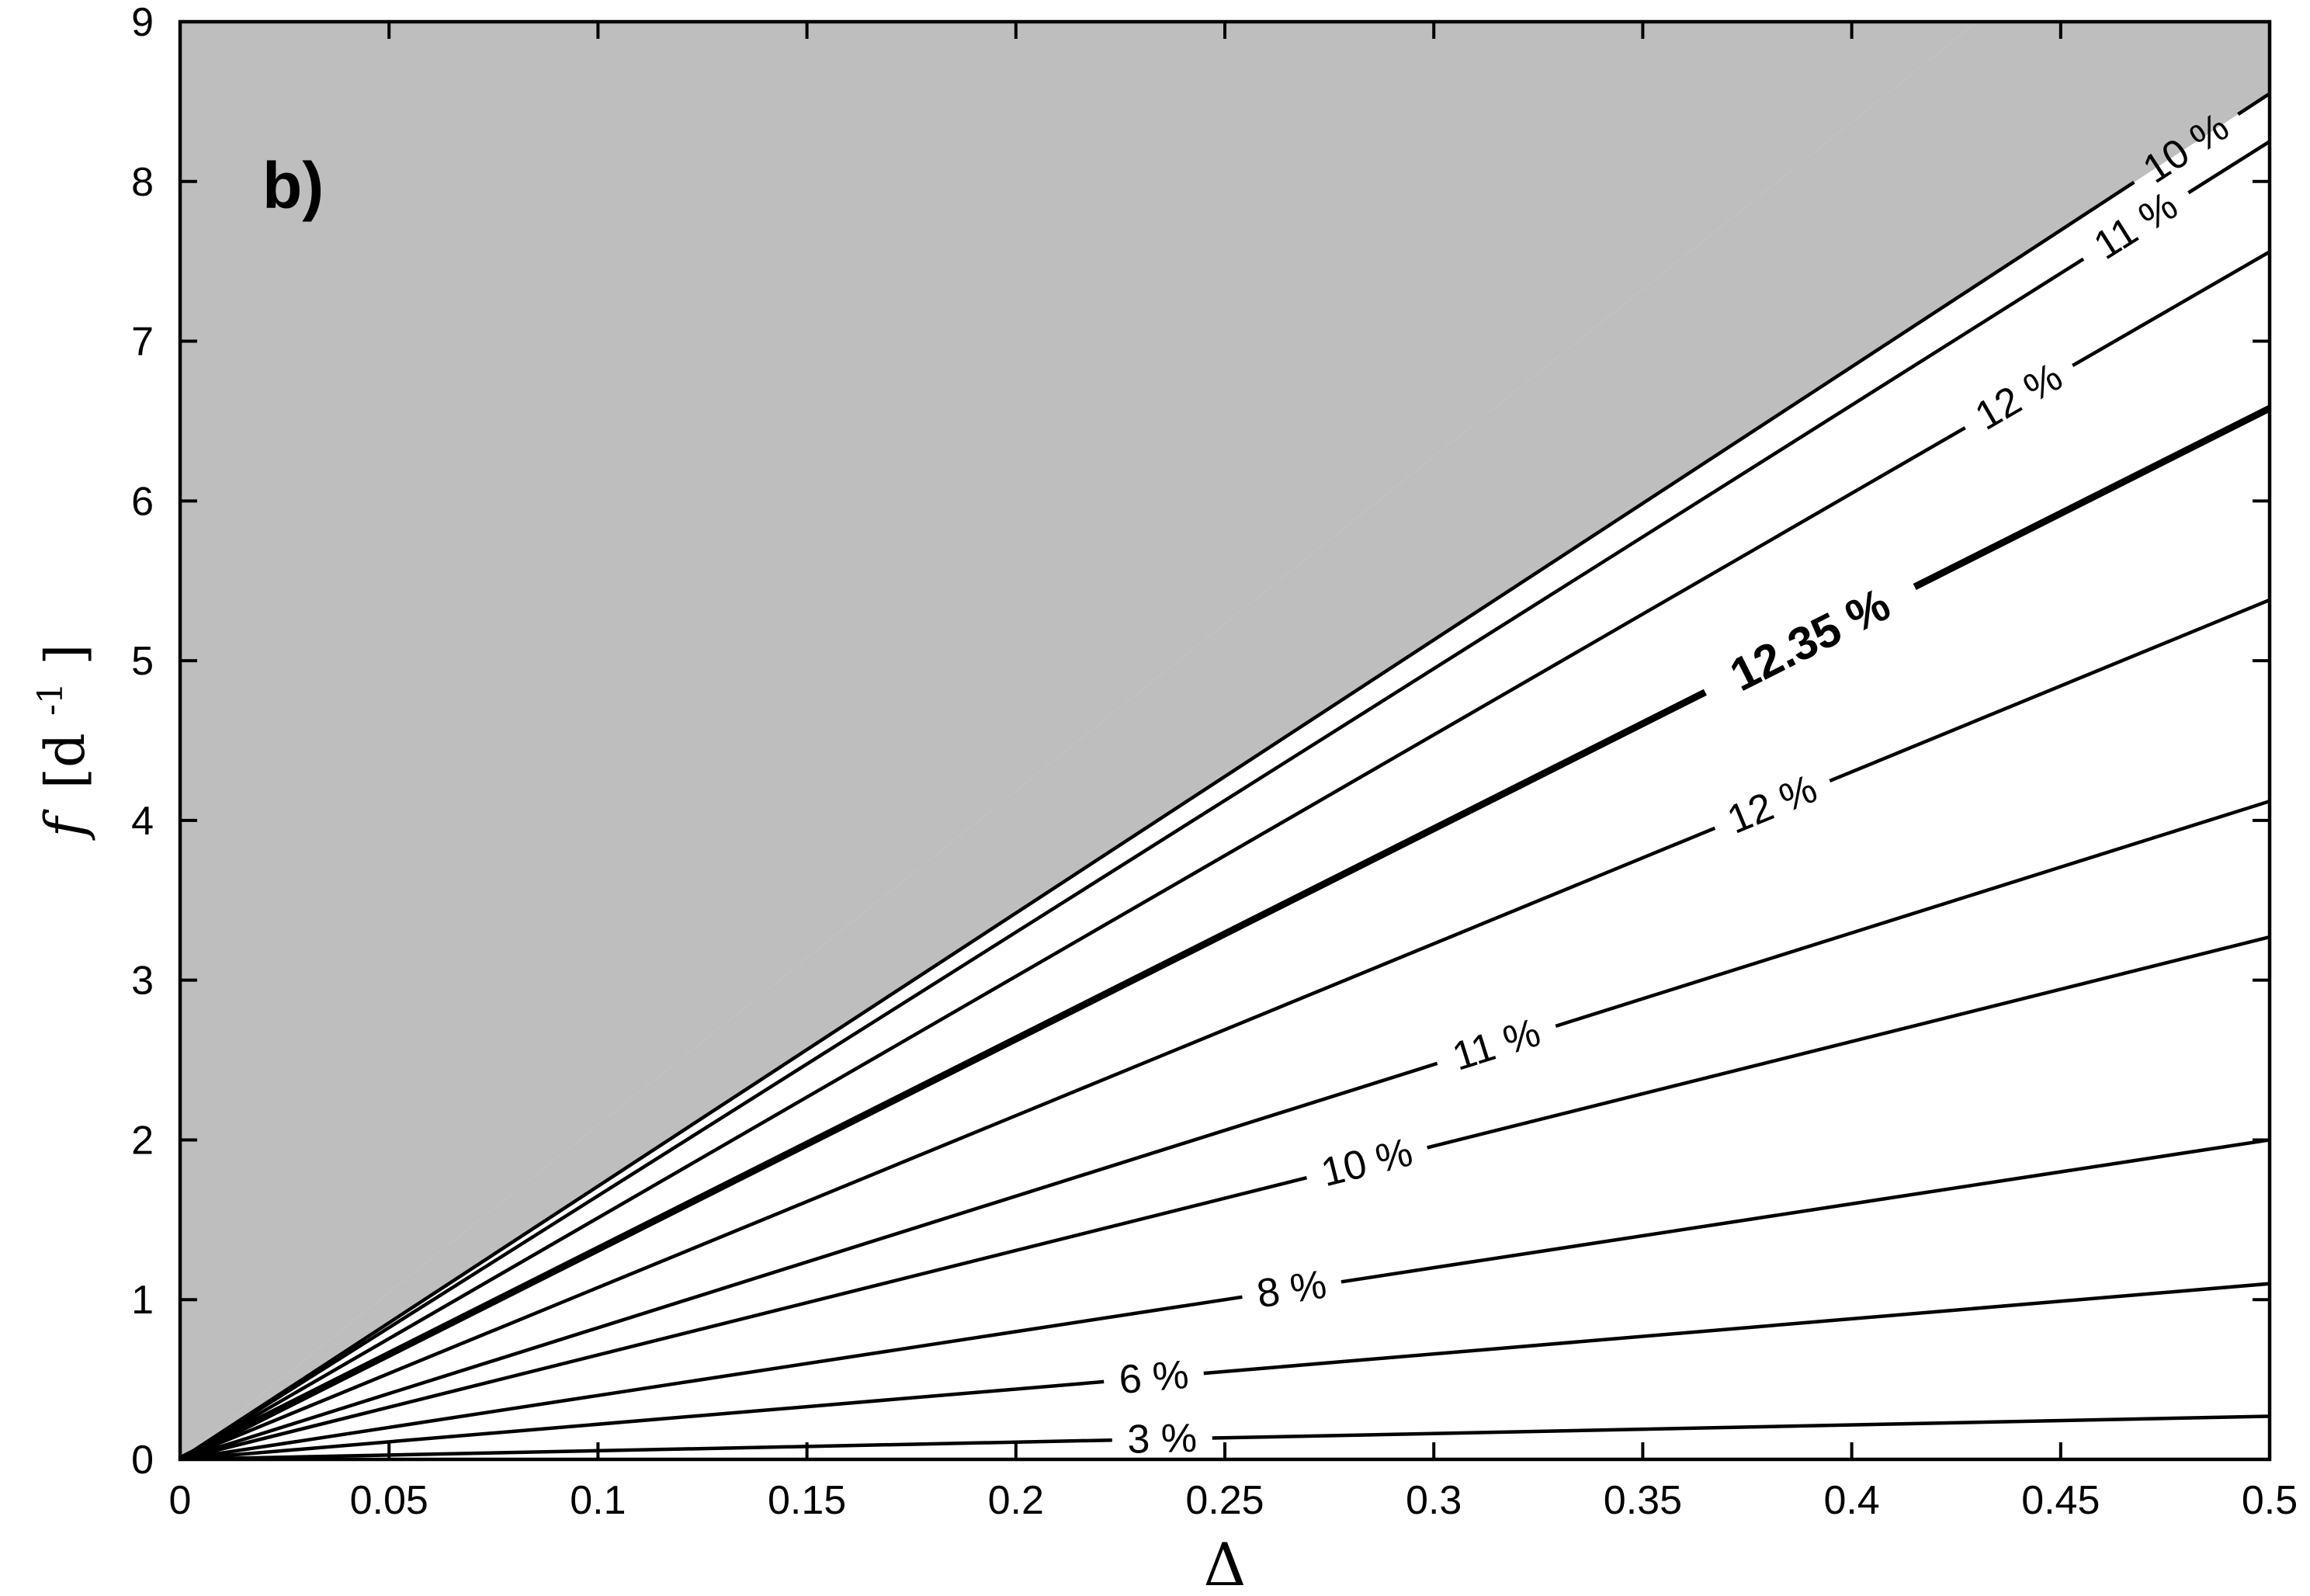 The height and width of the screenshot is (1596, 2310). I want to click on y-axis-title: f [d -1 ], so click(54, 743).